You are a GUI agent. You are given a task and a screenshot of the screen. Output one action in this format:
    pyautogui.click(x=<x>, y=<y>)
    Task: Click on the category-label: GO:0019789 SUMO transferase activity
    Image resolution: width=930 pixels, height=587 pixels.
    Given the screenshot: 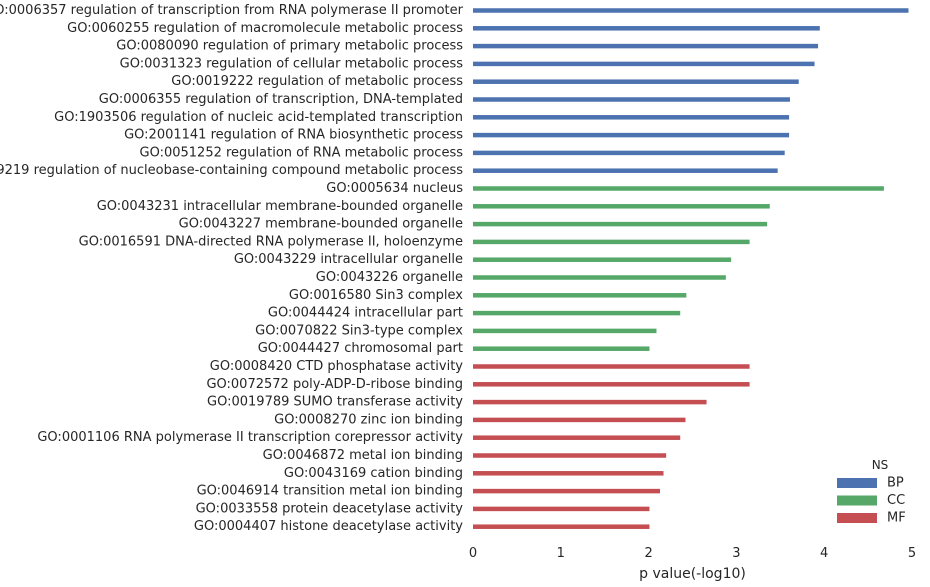 What is the action you would take?
    pyautogui.click(x=335, y=402)
    